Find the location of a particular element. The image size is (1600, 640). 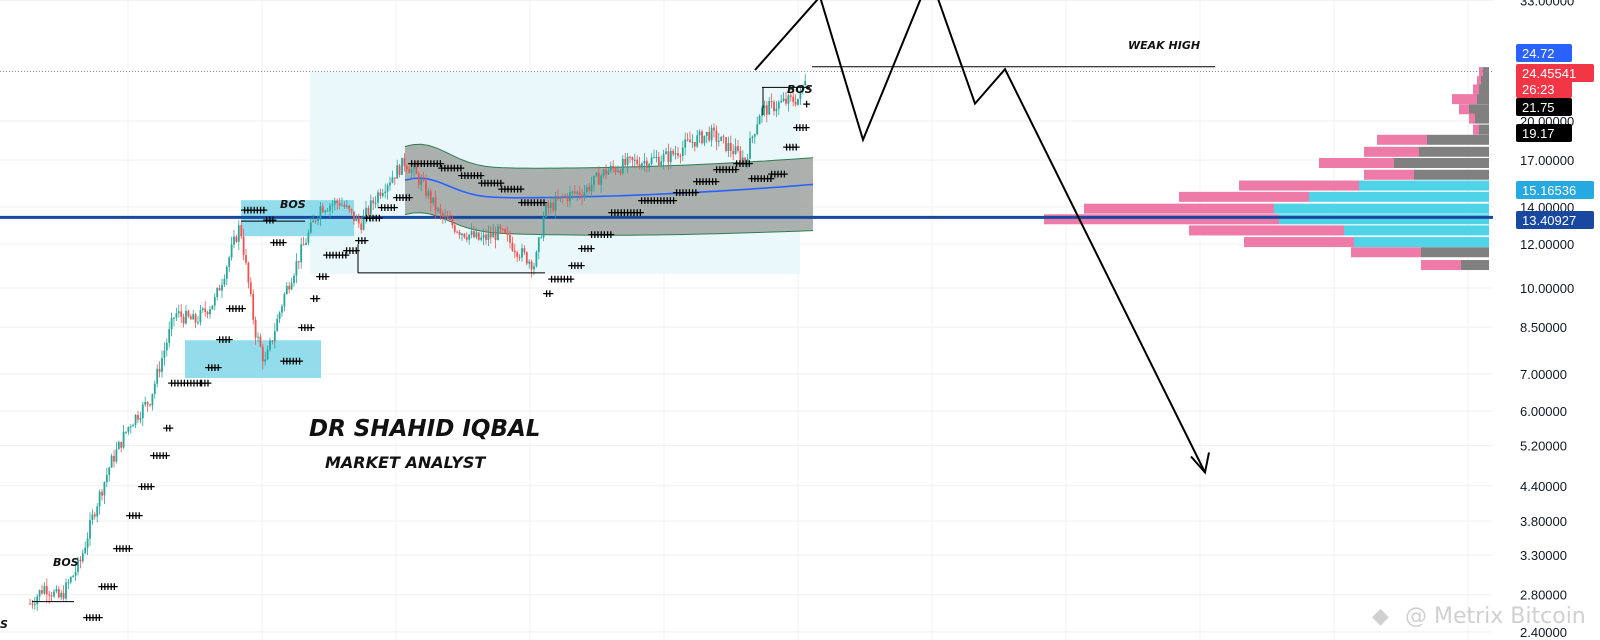

price-tag is located at coordinates (1544, 133).